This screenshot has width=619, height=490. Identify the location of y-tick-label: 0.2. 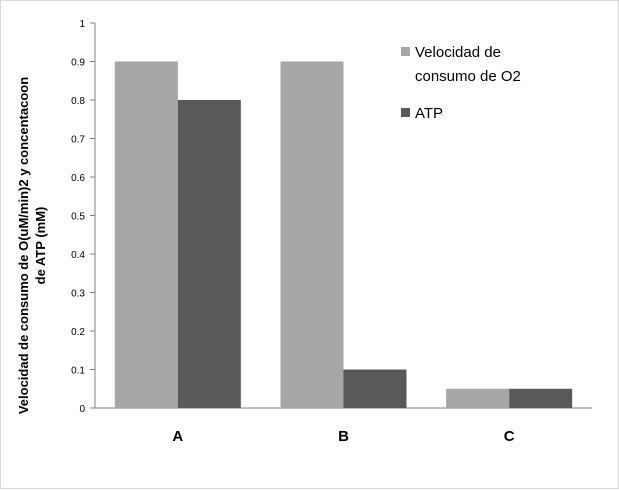
(78, 332).